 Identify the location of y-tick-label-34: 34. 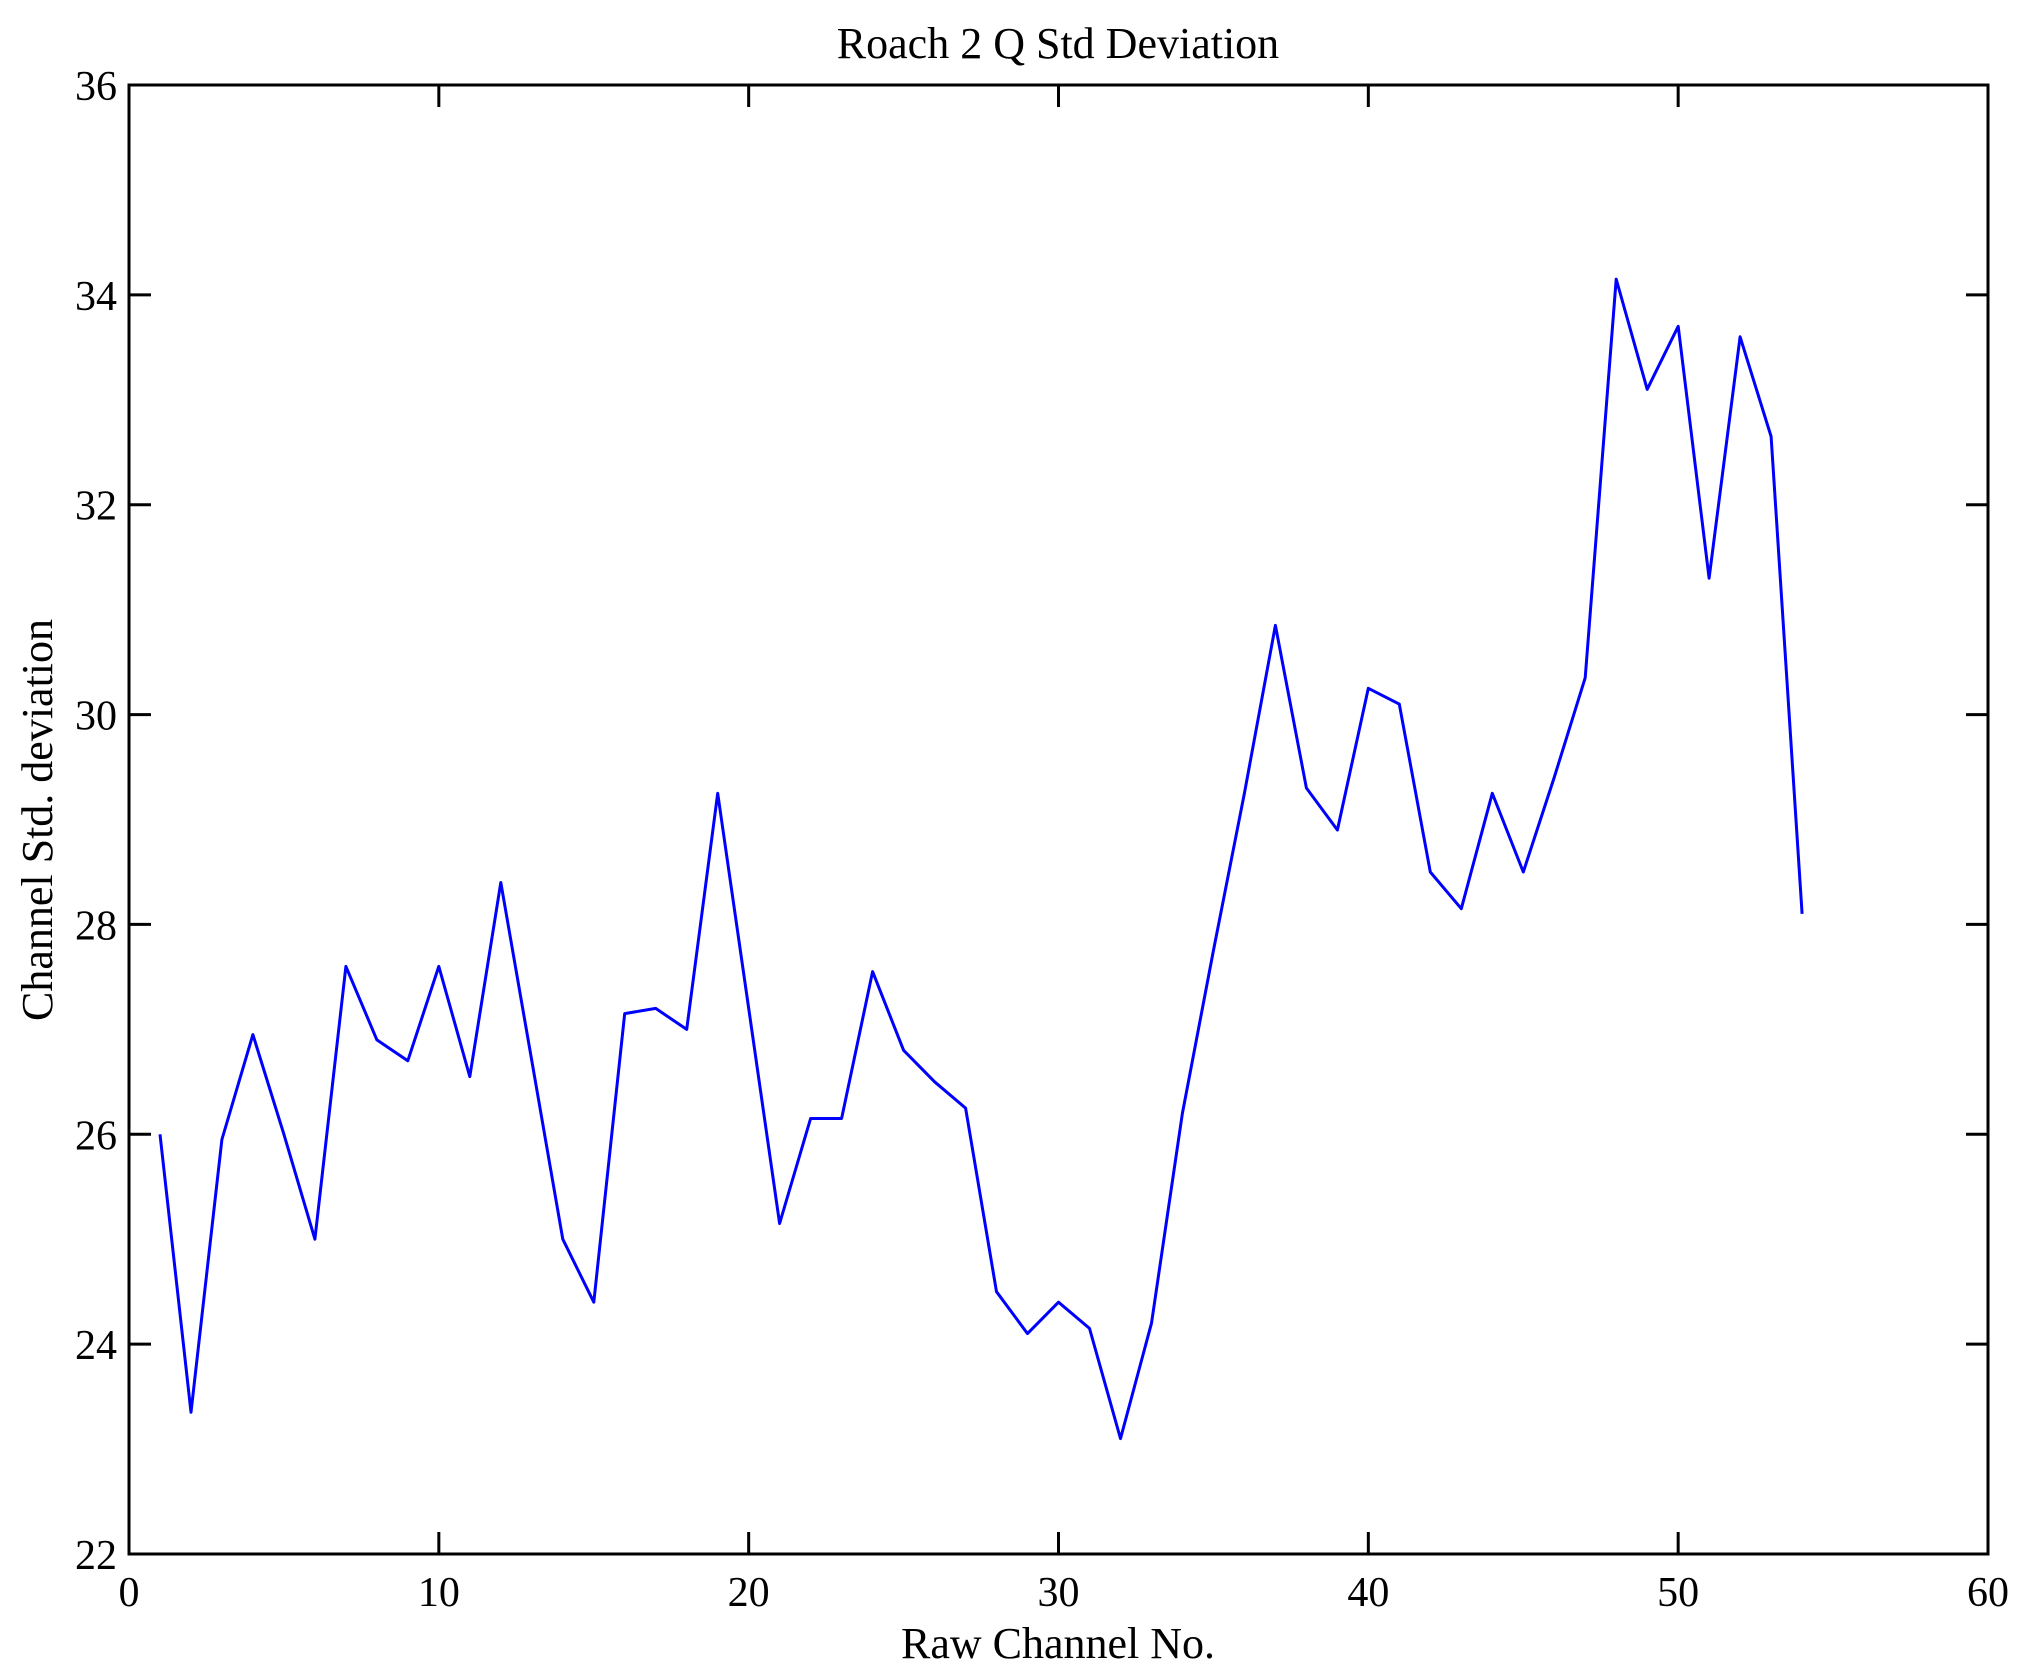
(96, 297).